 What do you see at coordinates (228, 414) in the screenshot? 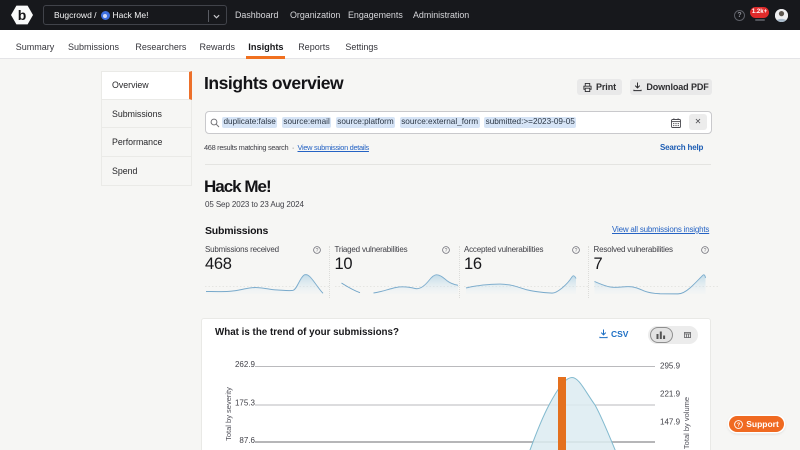
I see `svg-text: Total by severity` at bounding box center [228, 414].